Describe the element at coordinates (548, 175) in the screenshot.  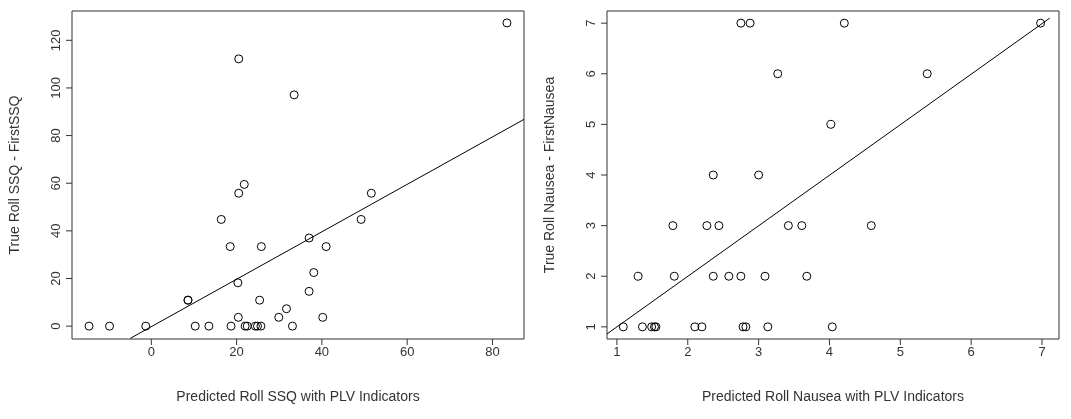
I see `y-axis-title: True Roll Nausea - FirstNausea` at that location.